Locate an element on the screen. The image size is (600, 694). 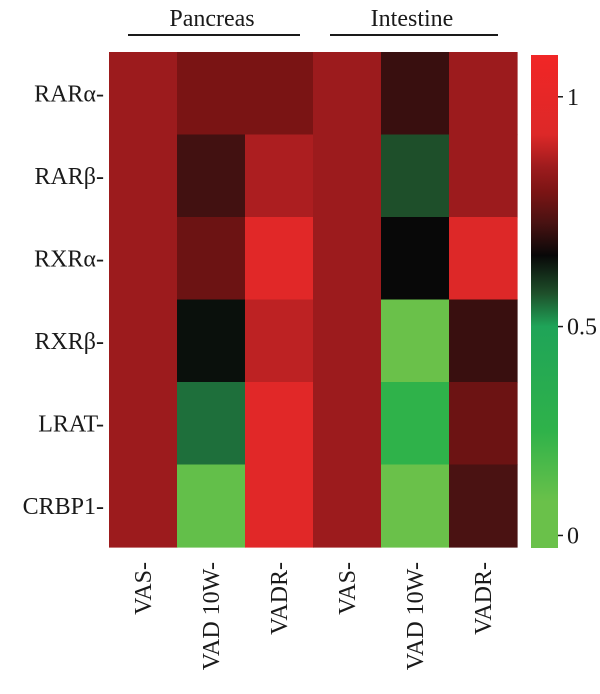
colorbar is located at coordinates (544, 301).